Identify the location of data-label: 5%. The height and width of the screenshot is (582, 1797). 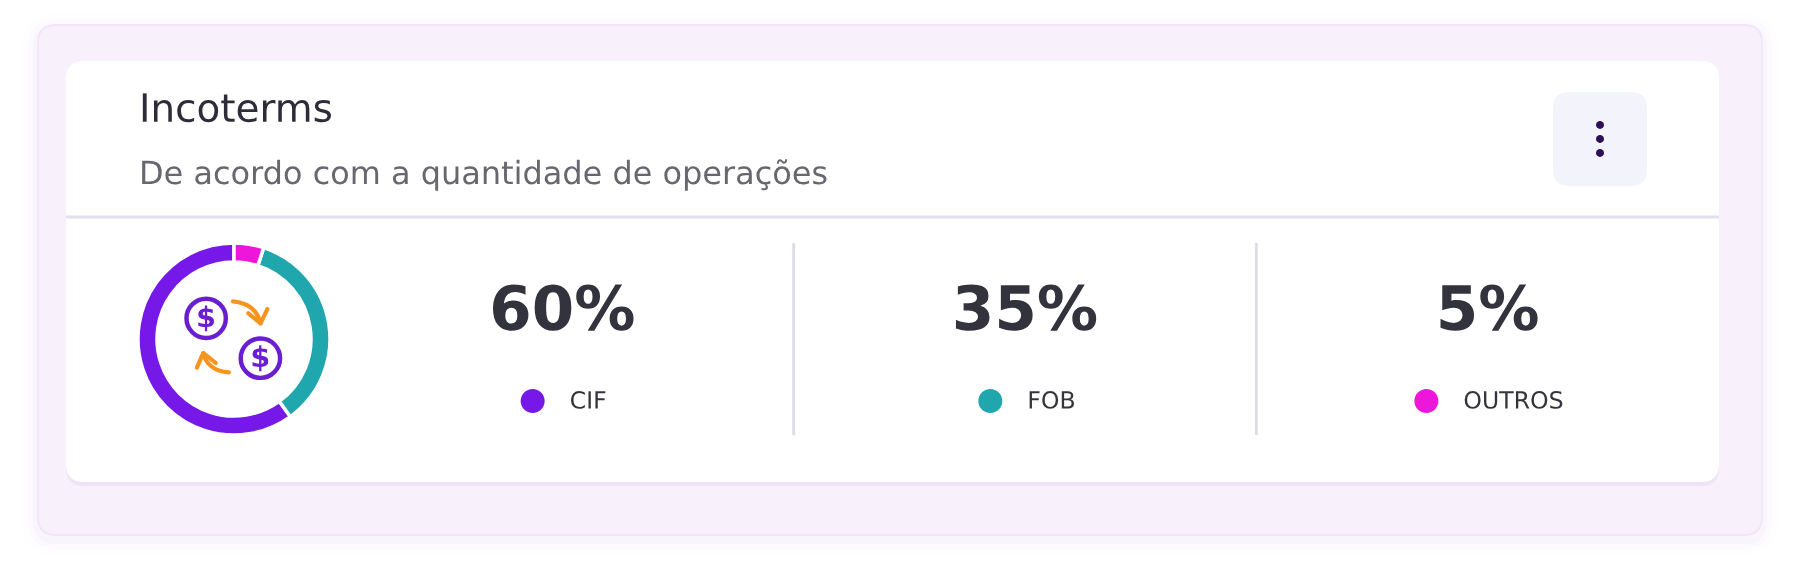
(1489, 307).